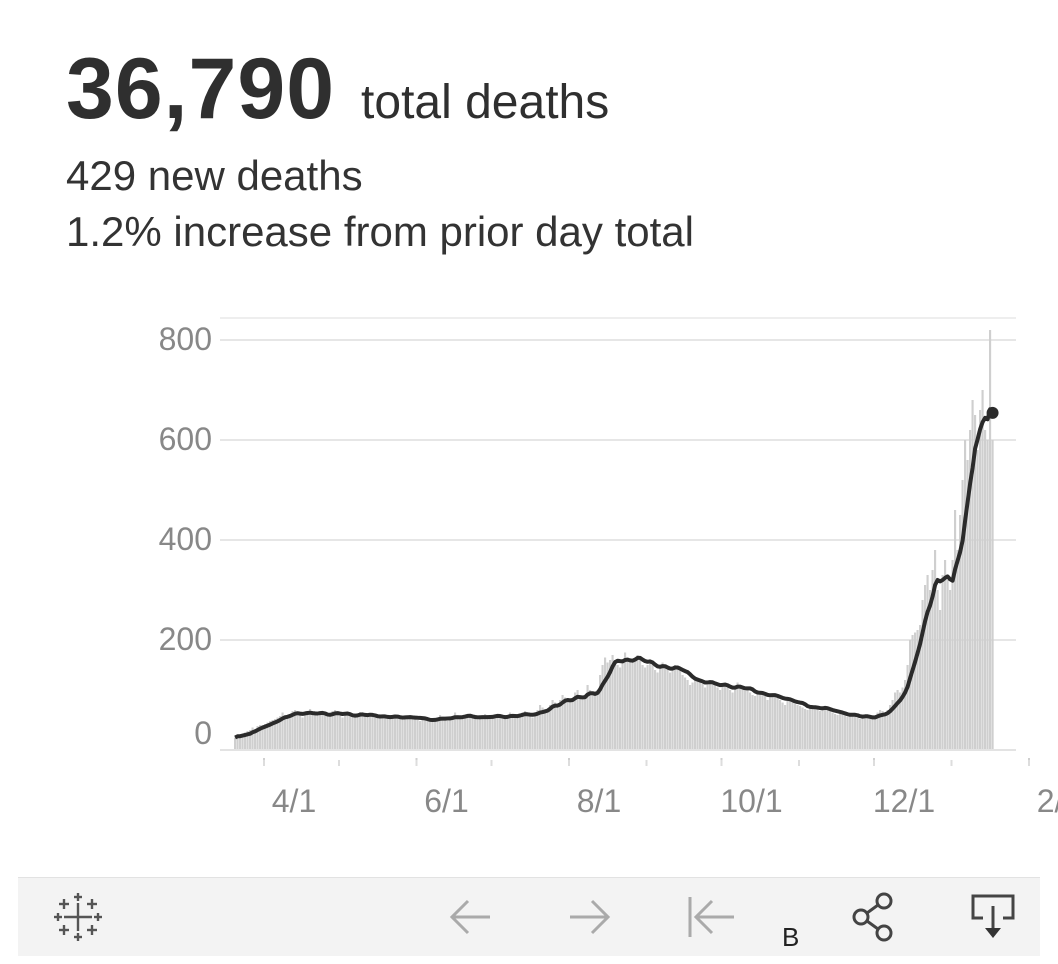 The image size is (1058, 964). What do you see at coordinates (711, 917) in the screenshot?
I see `revert-icon` at bounding box center [711, 917].